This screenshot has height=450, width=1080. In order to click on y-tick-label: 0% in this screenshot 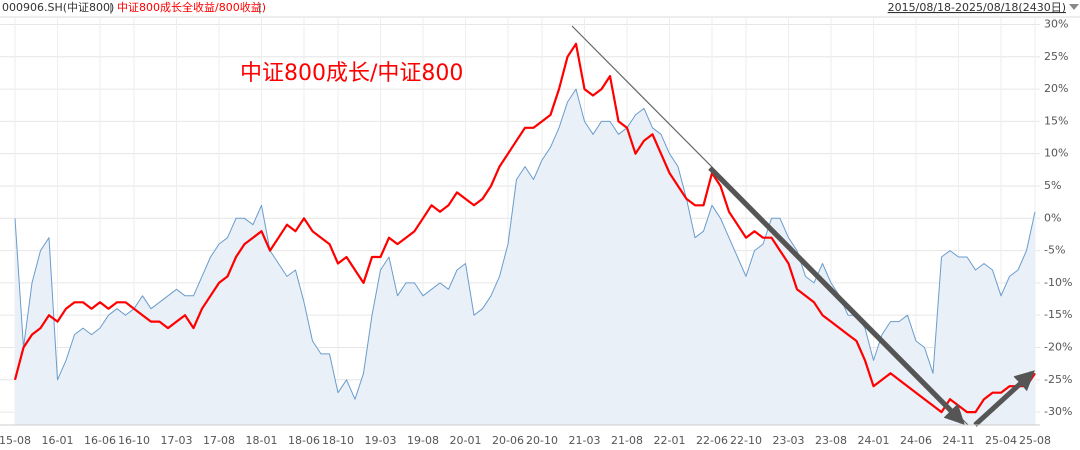, I will do `click(1052, 217)`.